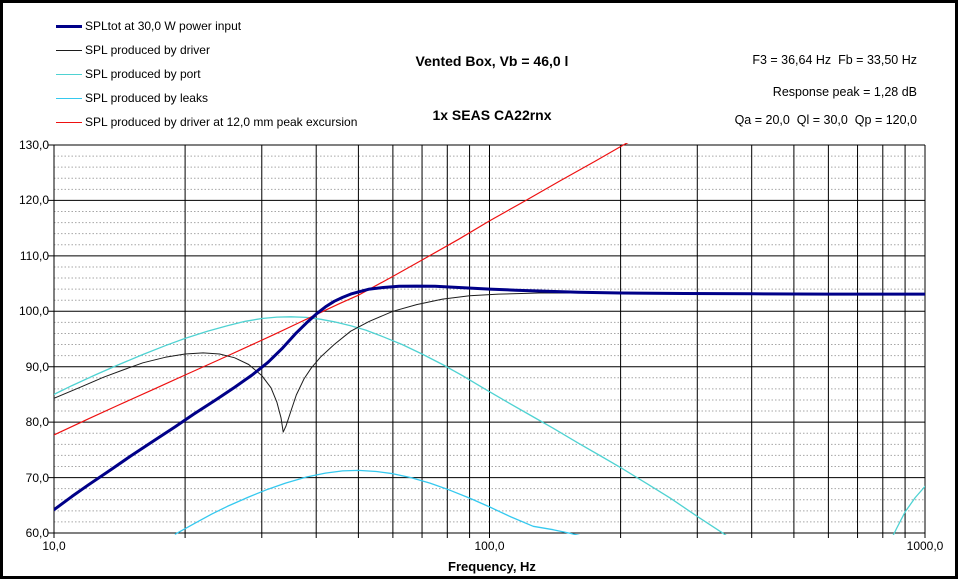  I want to click on y-tick-label: 100,0, so click(33, 311).